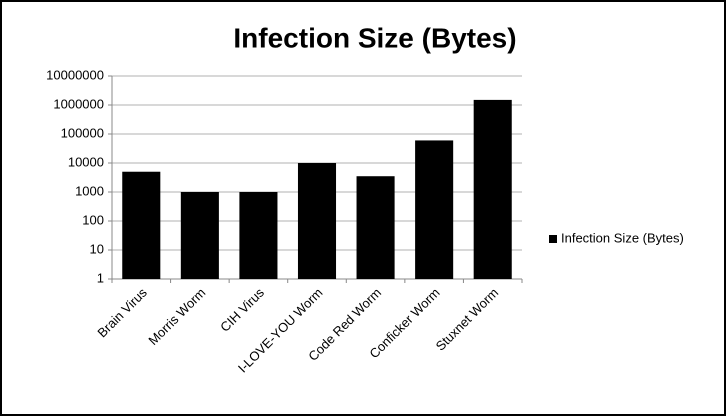 The image size is (726, 416). What do you see at coordinates (93, 219) in the screenshot?
I see `y-tick-label: 100` at bounding box center [93, 219].